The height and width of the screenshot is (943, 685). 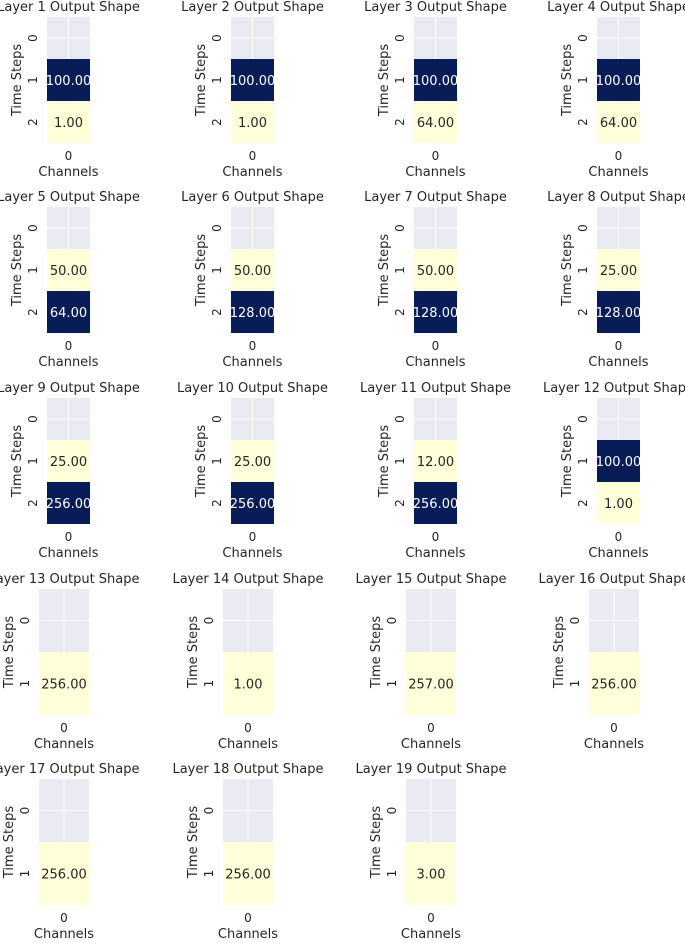 What do you see at coordinates (252, 197) in the screenshot?
I see `panel-title: Layer 6 Output Shape` at bounding box center [252, 197].